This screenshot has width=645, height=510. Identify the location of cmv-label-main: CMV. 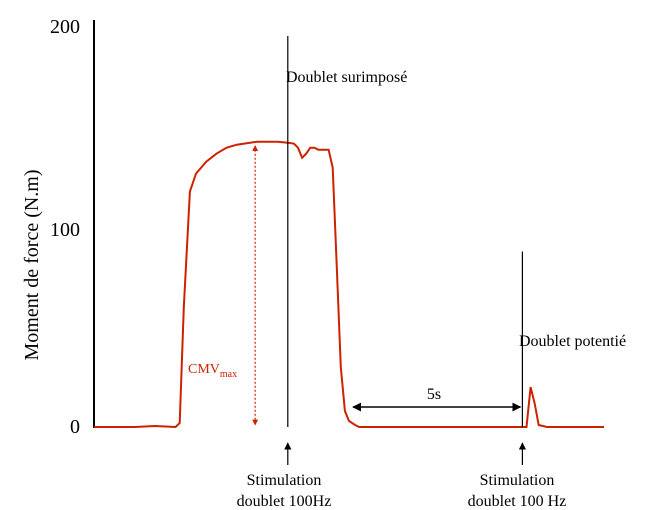
(204, 369).